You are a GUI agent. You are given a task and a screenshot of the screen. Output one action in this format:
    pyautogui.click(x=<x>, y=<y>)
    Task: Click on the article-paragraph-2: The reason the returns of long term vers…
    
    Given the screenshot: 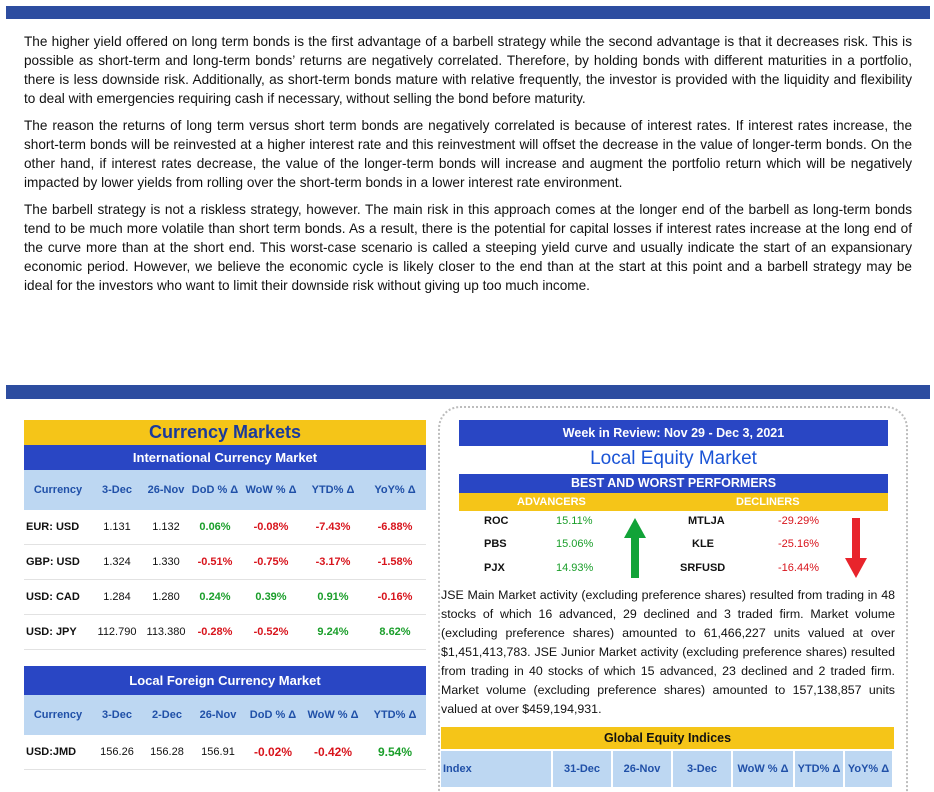 What is the action you would take?
    pyautogui.click(x=468, y=154)
    